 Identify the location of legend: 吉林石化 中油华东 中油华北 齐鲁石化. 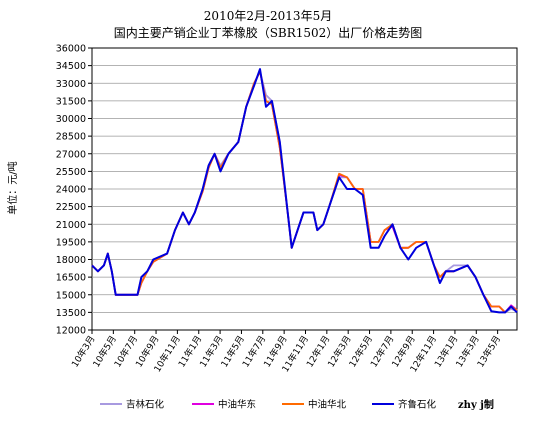
(268, 405).